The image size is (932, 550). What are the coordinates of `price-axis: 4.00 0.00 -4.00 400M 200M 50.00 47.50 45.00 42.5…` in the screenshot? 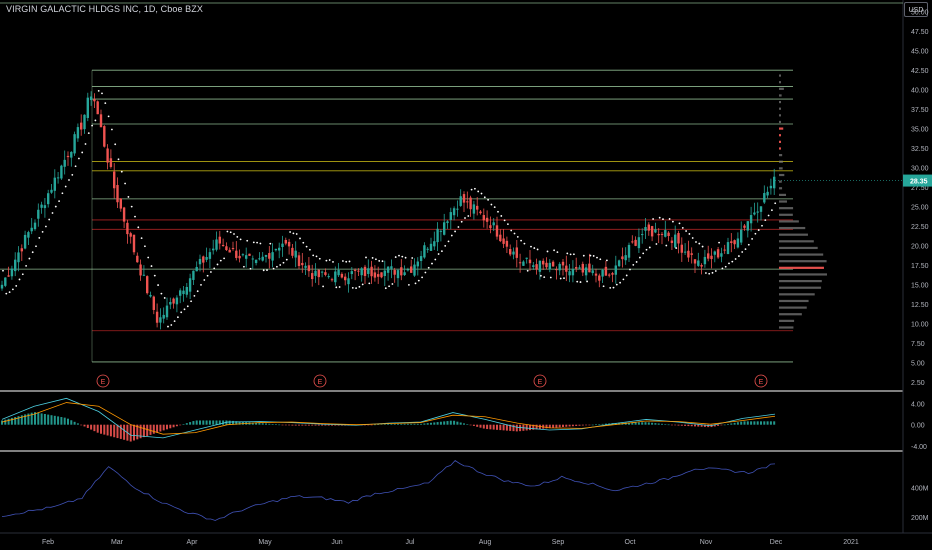 It's located at (917, 266).